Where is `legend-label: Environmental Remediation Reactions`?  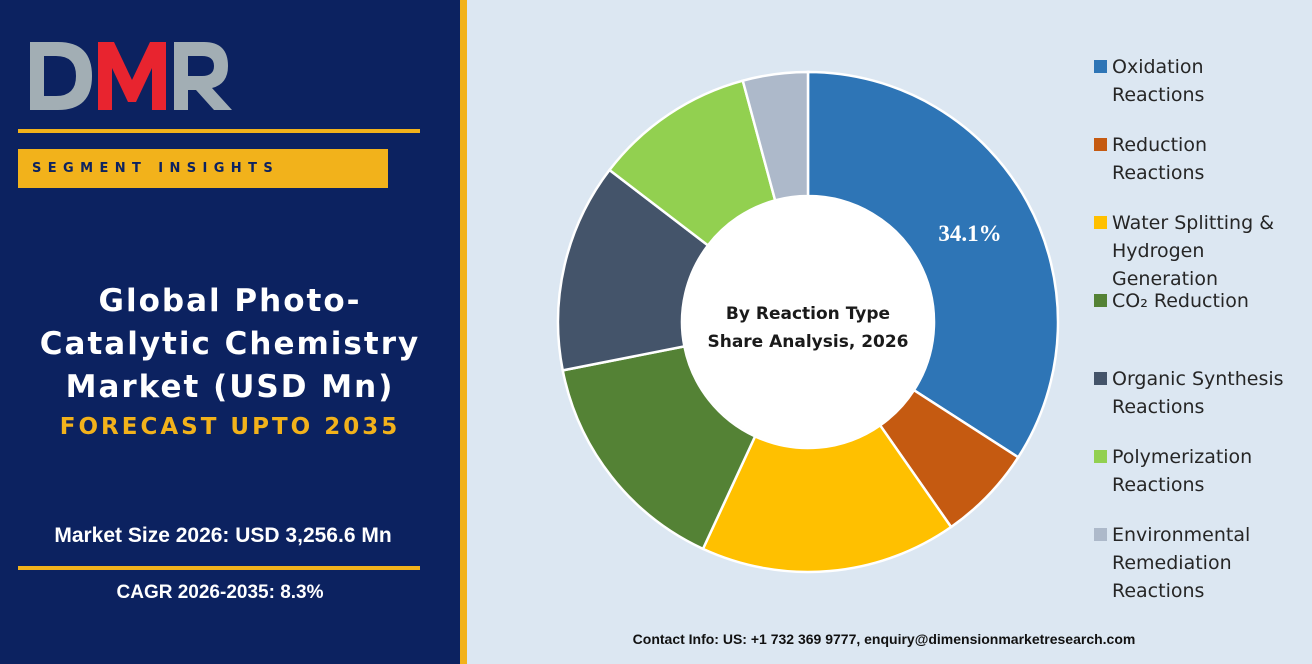
legend-label: Environmental Remediation Reactions is located at coordinates (1181, 563).